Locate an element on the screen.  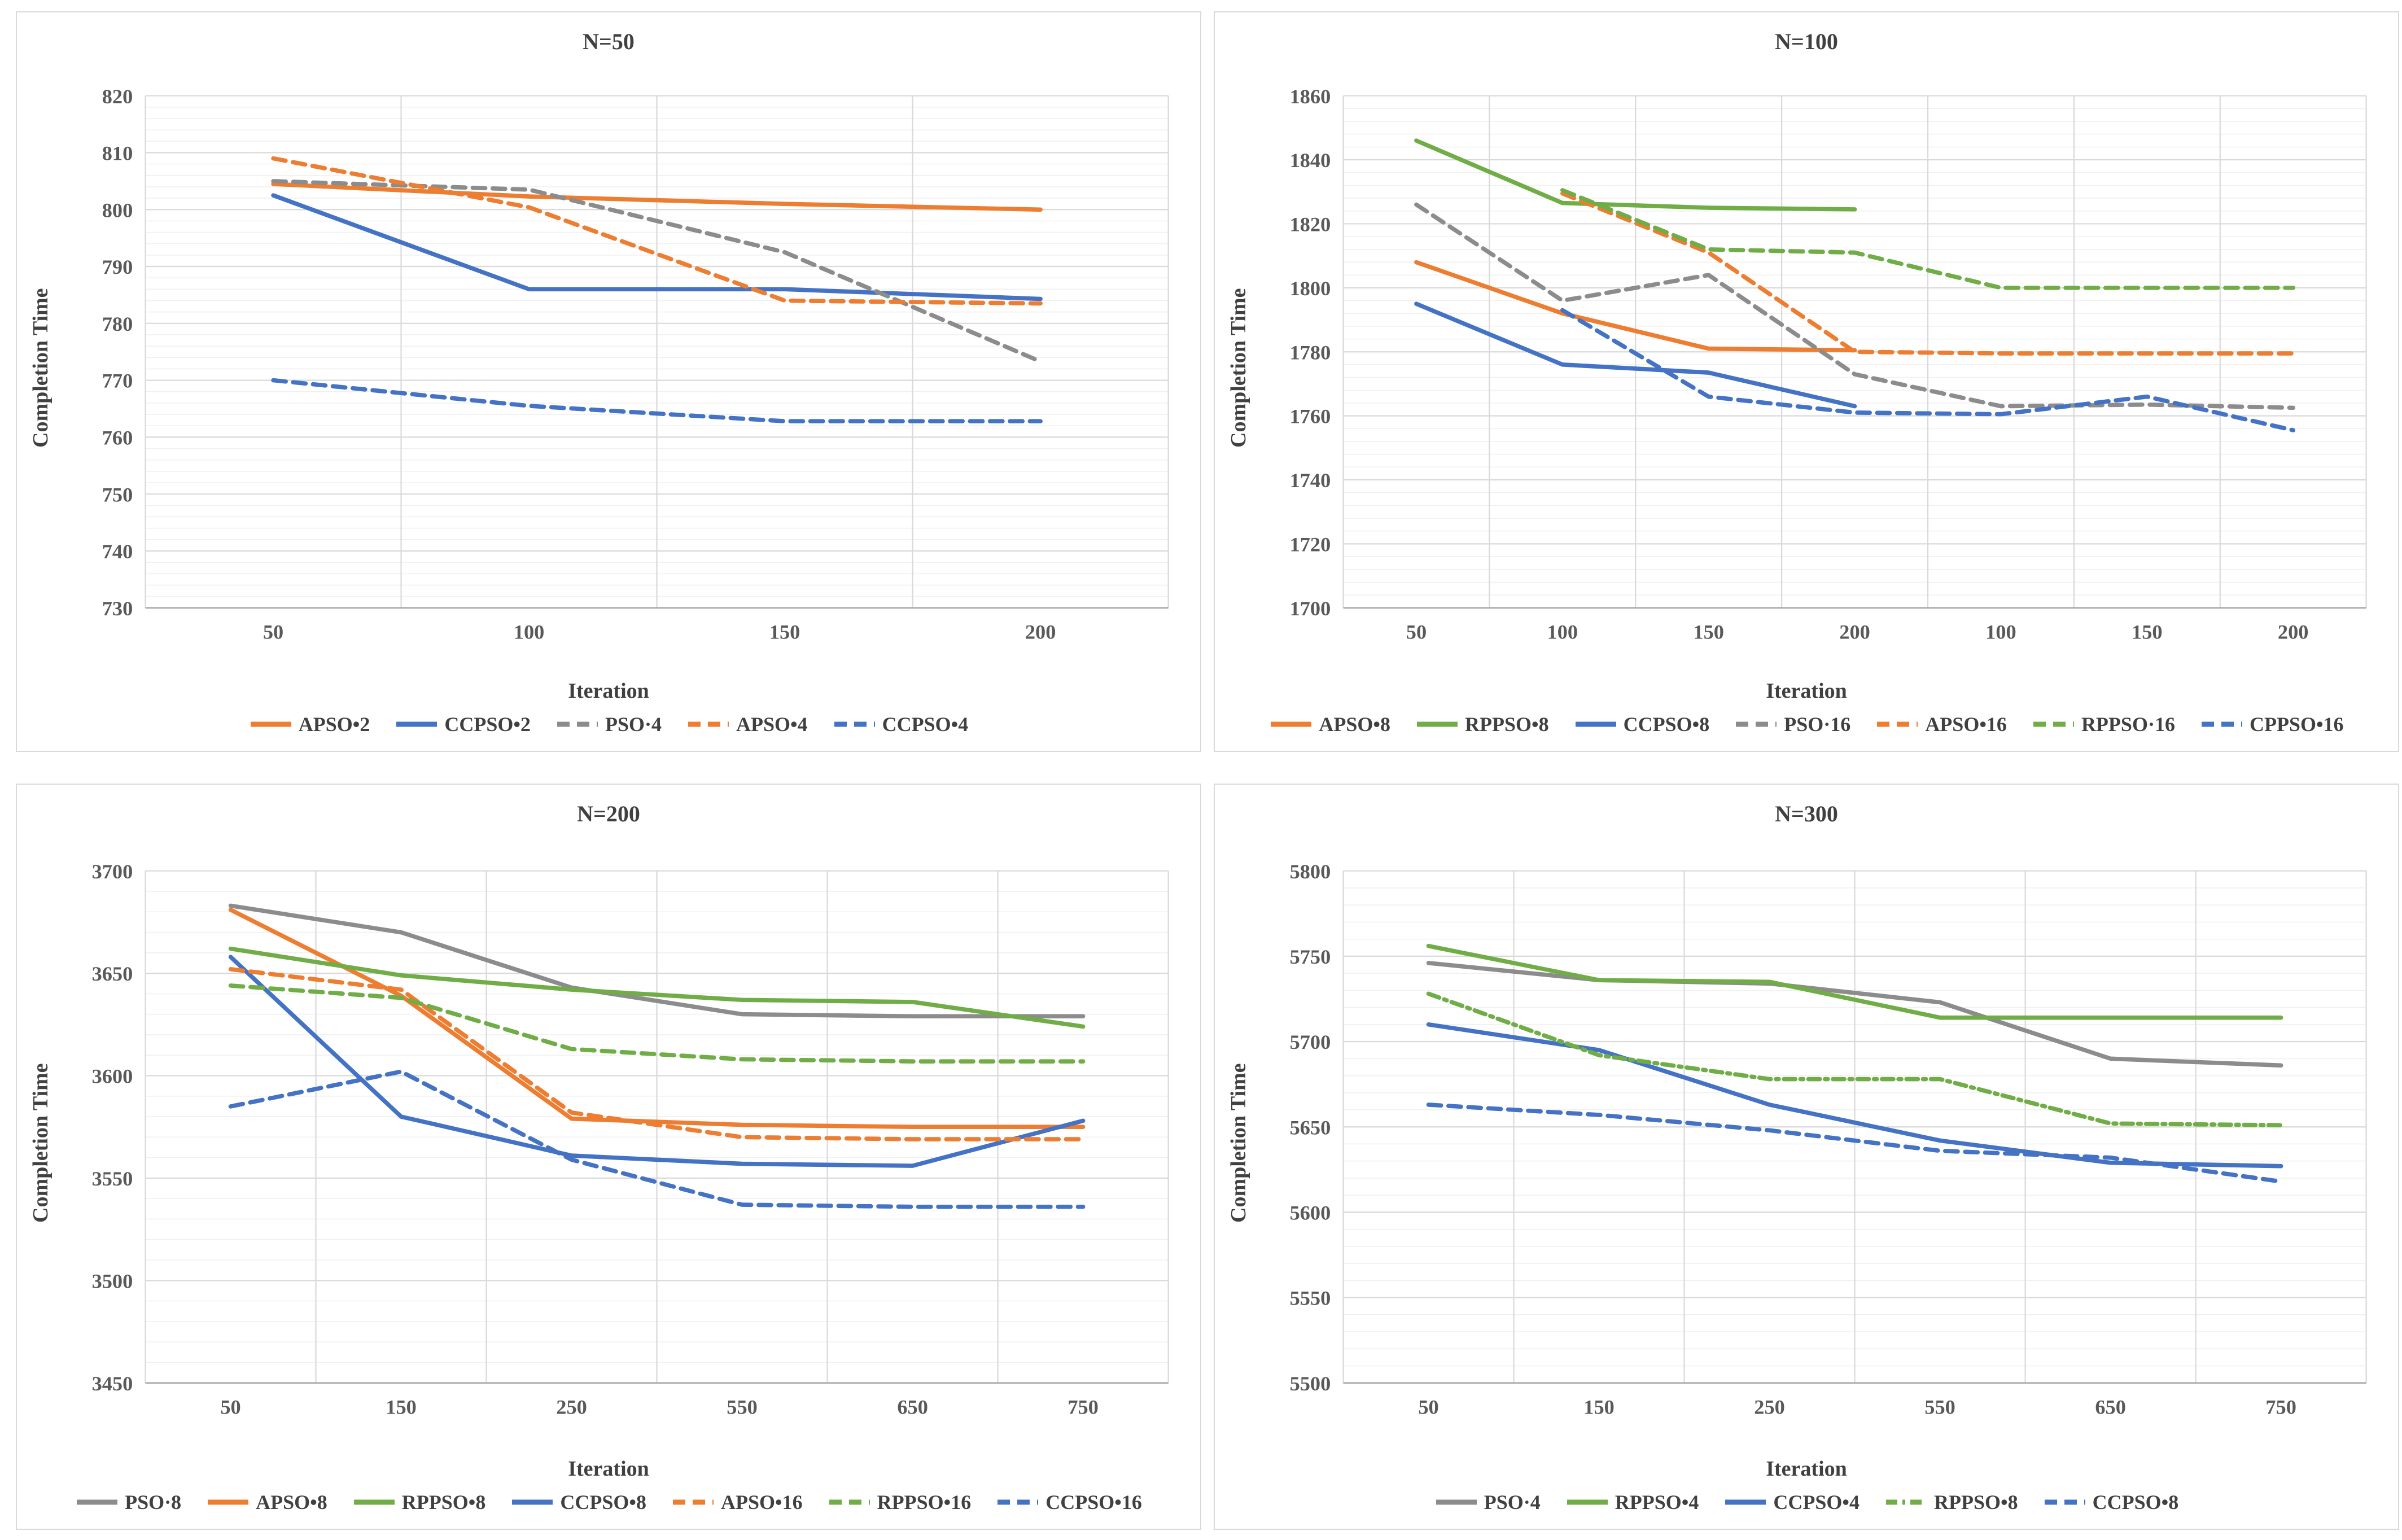
chart-title-n300: N=300 is located at coordinates (1807, 813).